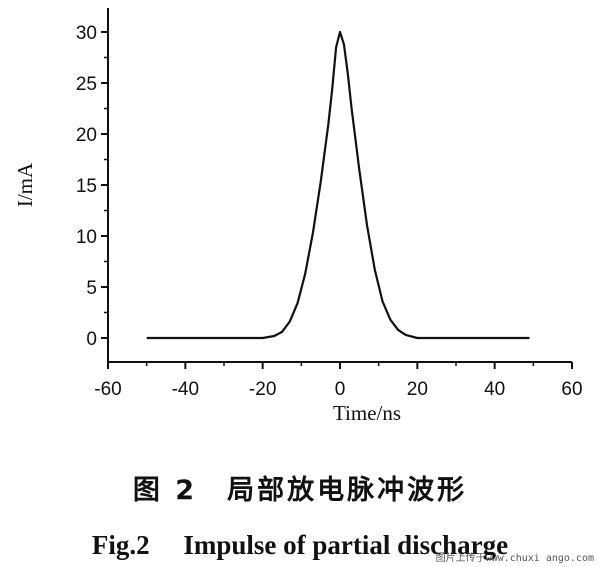  What do you see at coordinates (86, 237) in the screenshot?
I see `y-tick-label: 10` at bounding box center [86, 237].